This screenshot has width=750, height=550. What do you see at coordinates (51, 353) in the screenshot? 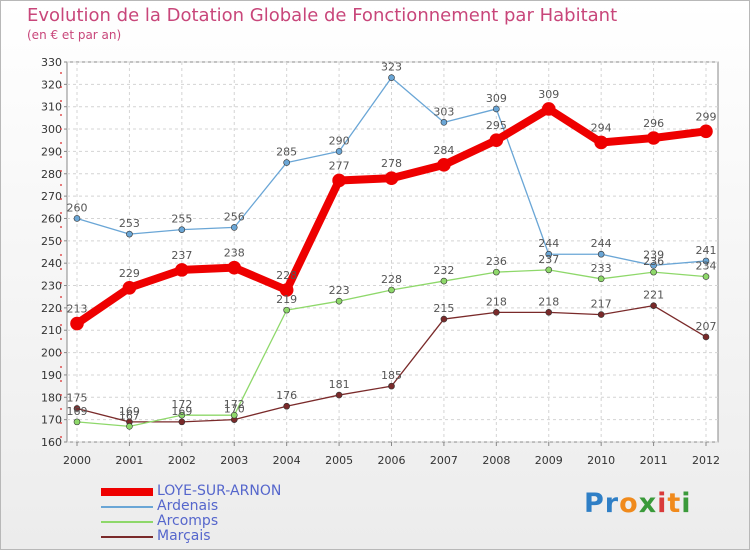
I see `y-tick-label: 200` at bounding box center [51, 353].